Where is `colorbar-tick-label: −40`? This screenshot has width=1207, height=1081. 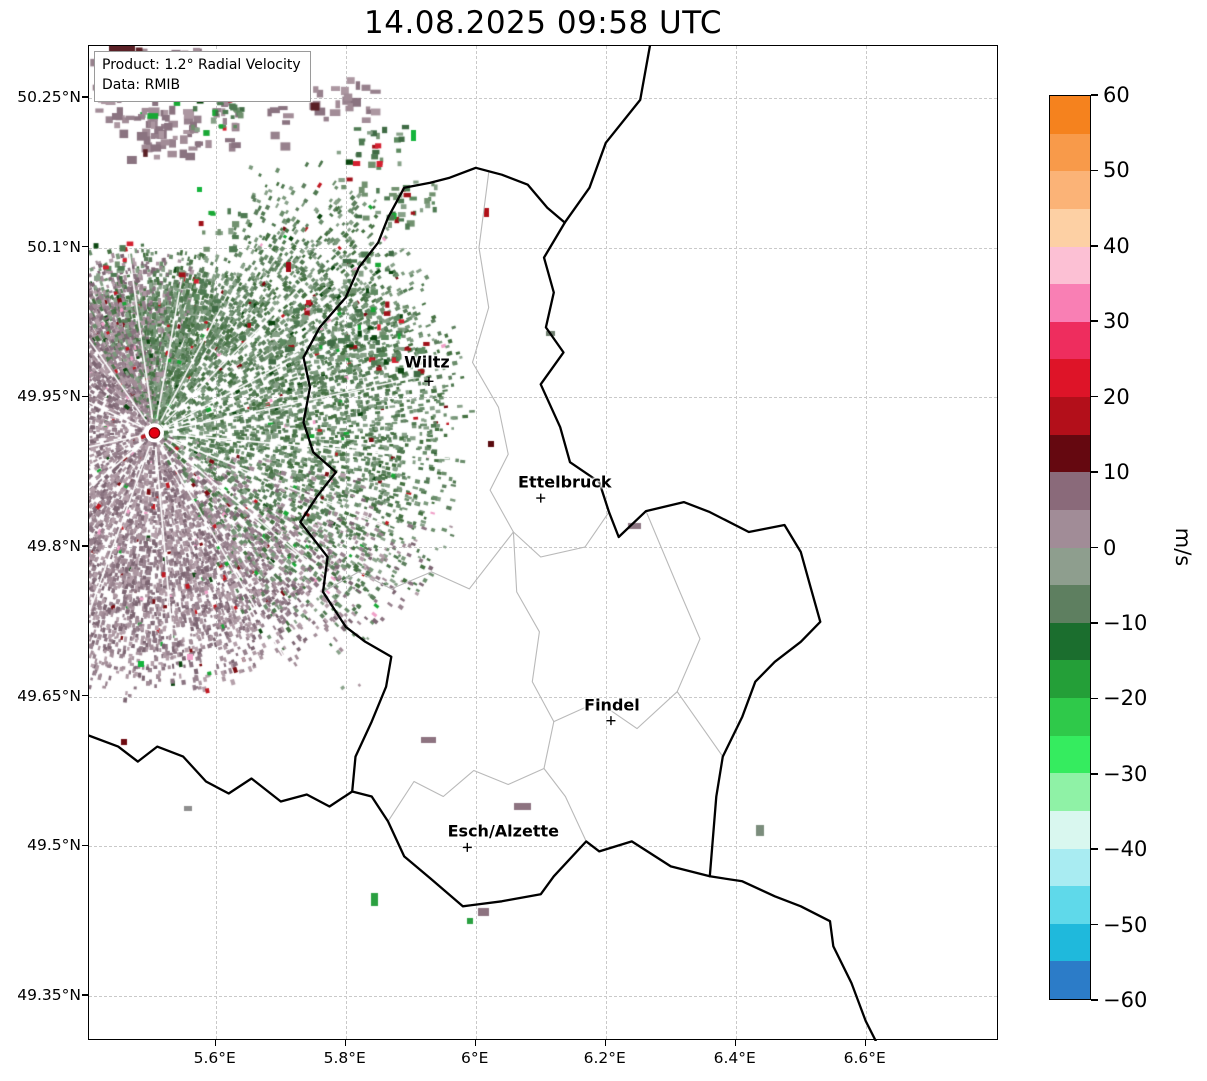
colorbar-tick-label: −40 is located at coordinates (1125, 849).